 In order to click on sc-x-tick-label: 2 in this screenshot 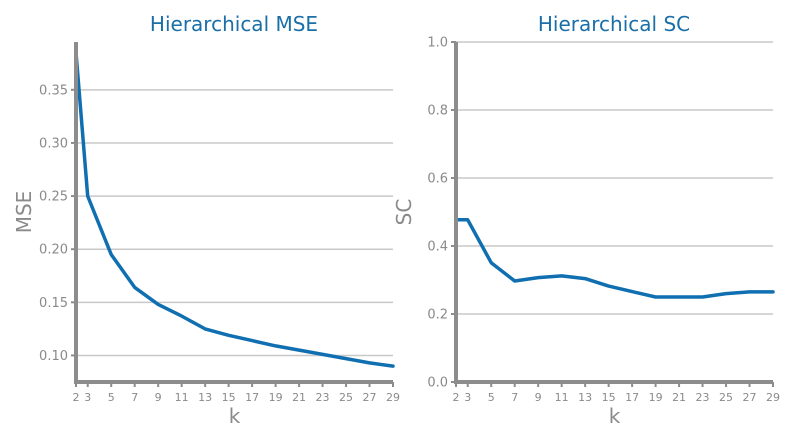, I will do `click(456, 397)`.